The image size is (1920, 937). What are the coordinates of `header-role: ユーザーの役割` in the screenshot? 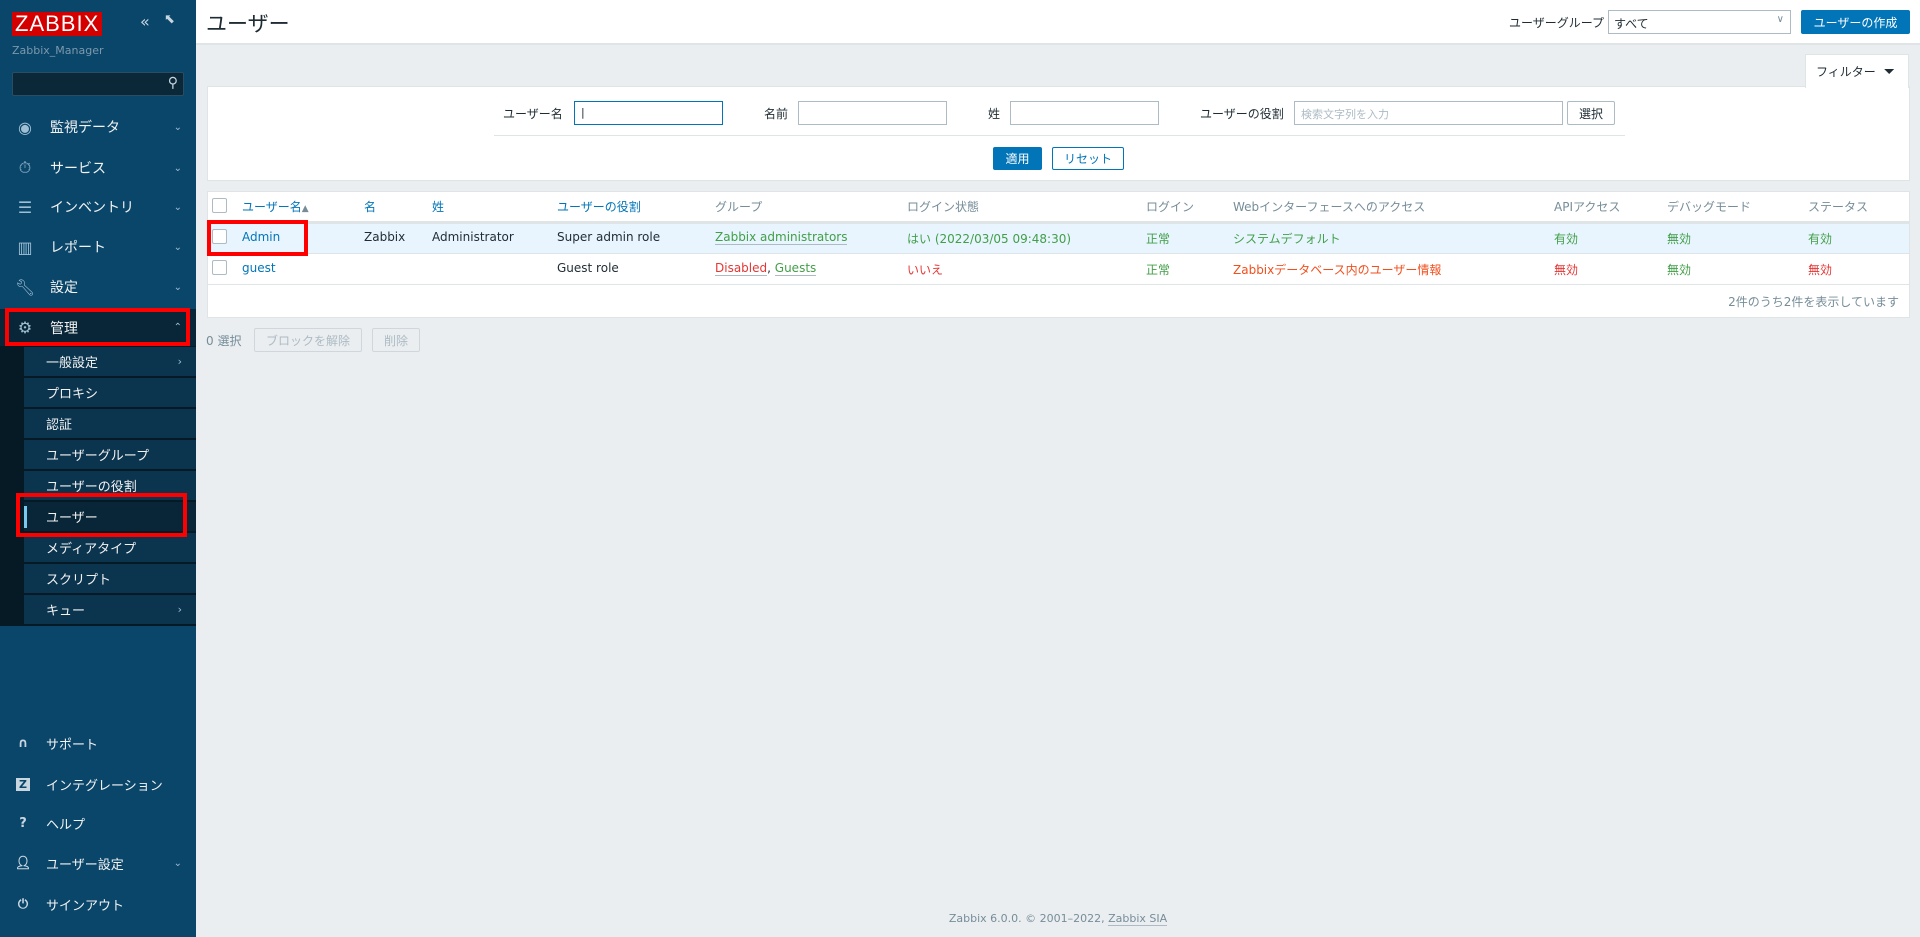 It's located at (599, 207).